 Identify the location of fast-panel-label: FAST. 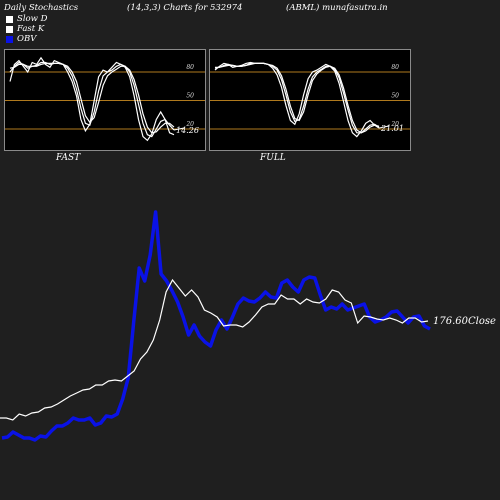
(68, 158).